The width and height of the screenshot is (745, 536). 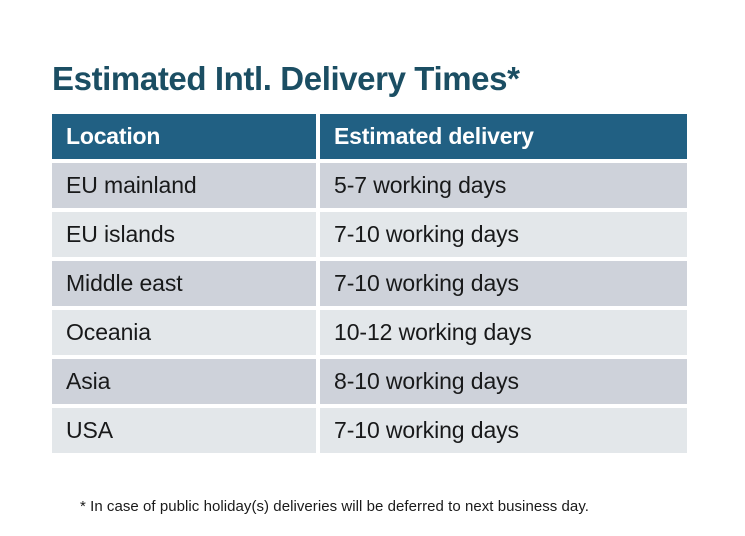 What do you see at coordinates (184, 185) in the screenshot?
I see `cell-location: EU mainland` at bounding box center [184, 185].